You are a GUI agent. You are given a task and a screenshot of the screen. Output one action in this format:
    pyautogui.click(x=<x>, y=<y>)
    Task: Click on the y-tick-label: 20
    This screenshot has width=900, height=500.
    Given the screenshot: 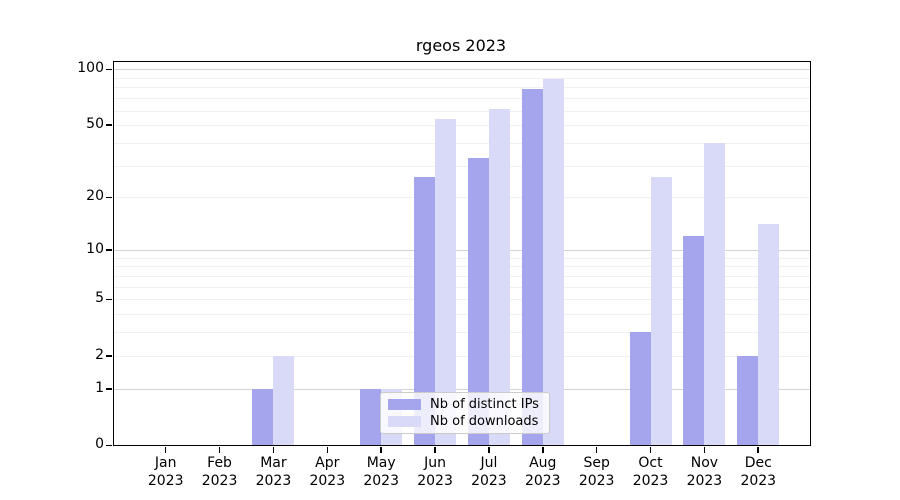 What is the action you would take?
    pyautogui.click(x=95, y=196)
    